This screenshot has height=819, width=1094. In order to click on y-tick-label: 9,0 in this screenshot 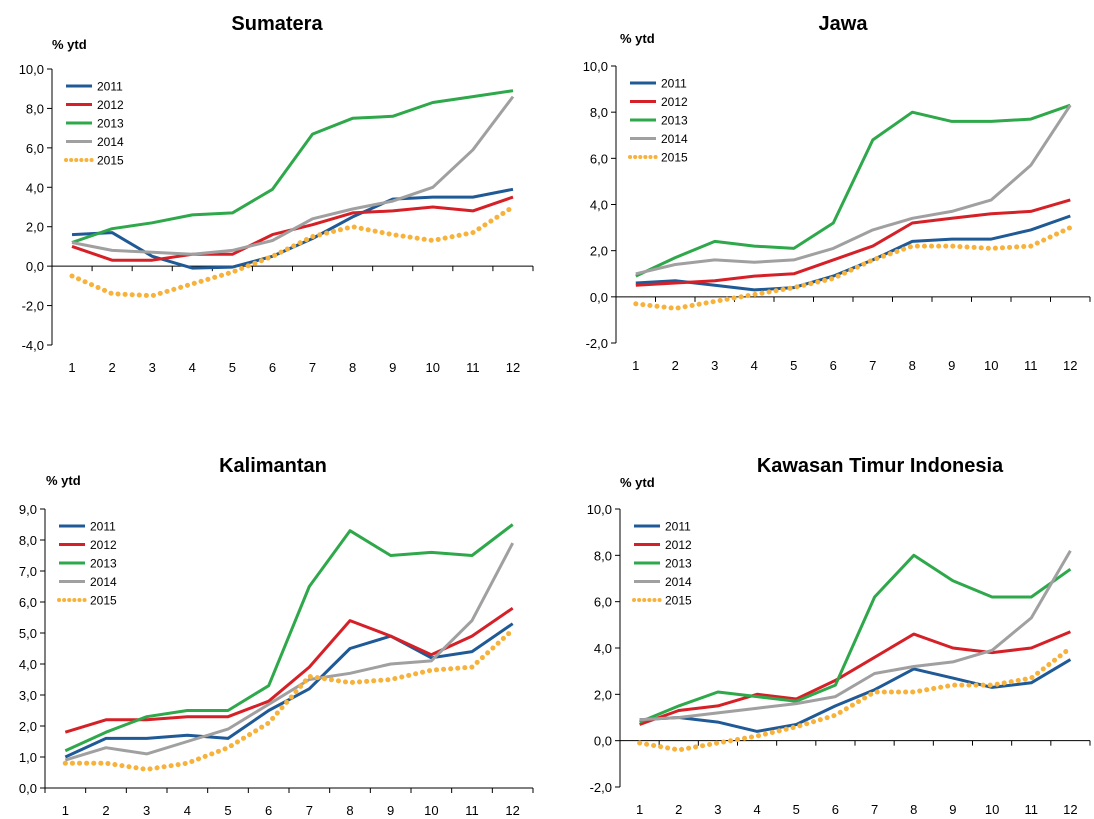, I will do `click(28, 509)`.